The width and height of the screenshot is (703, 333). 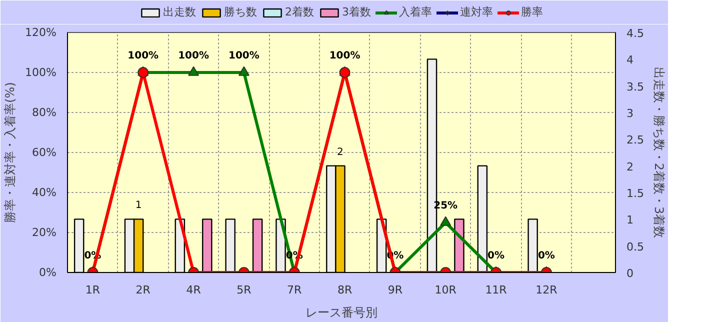 I want to click on legend-label: 連対率, so click(x=476, y=12).